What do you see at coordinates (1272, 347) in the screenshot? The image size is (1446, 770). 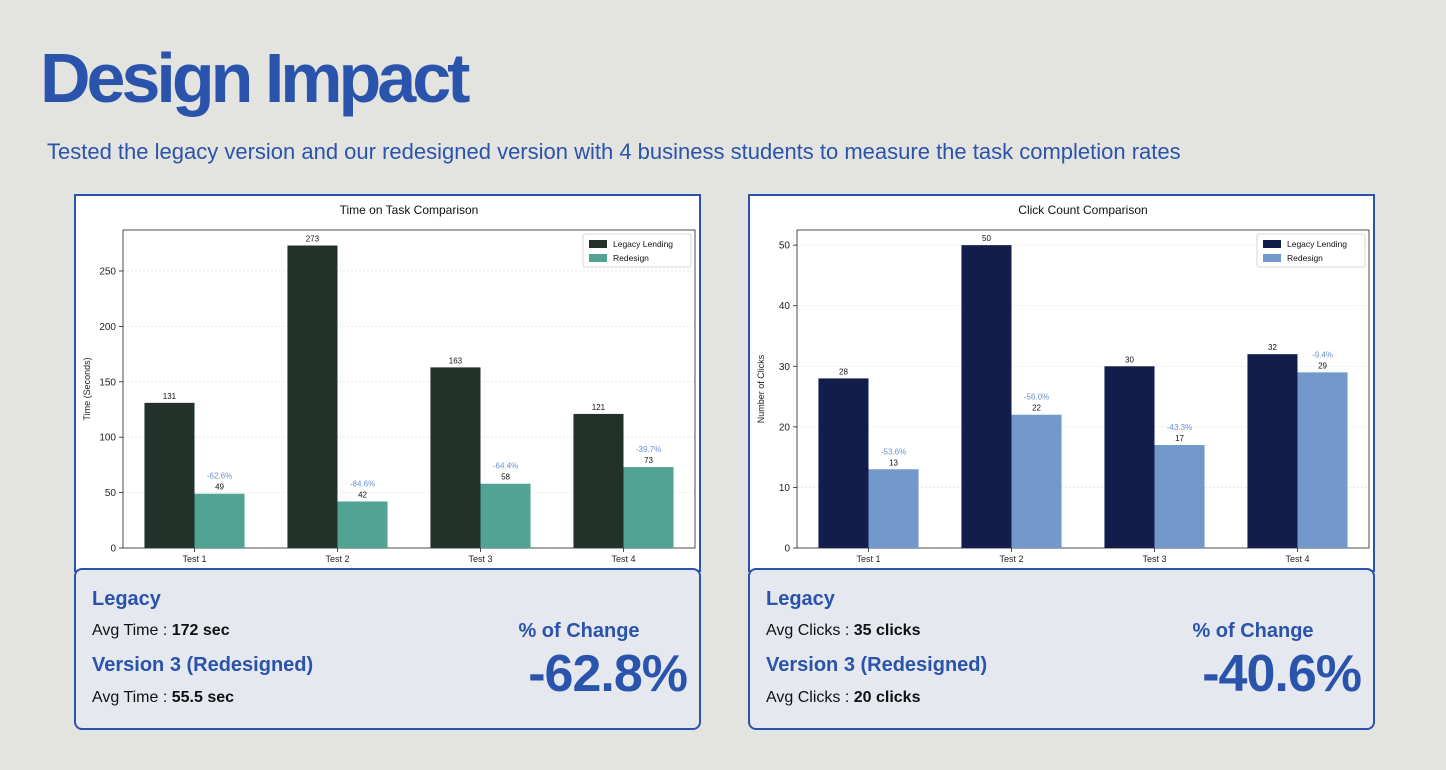 I see `bar-value-label: 32` at bounding box center [1272, 347].